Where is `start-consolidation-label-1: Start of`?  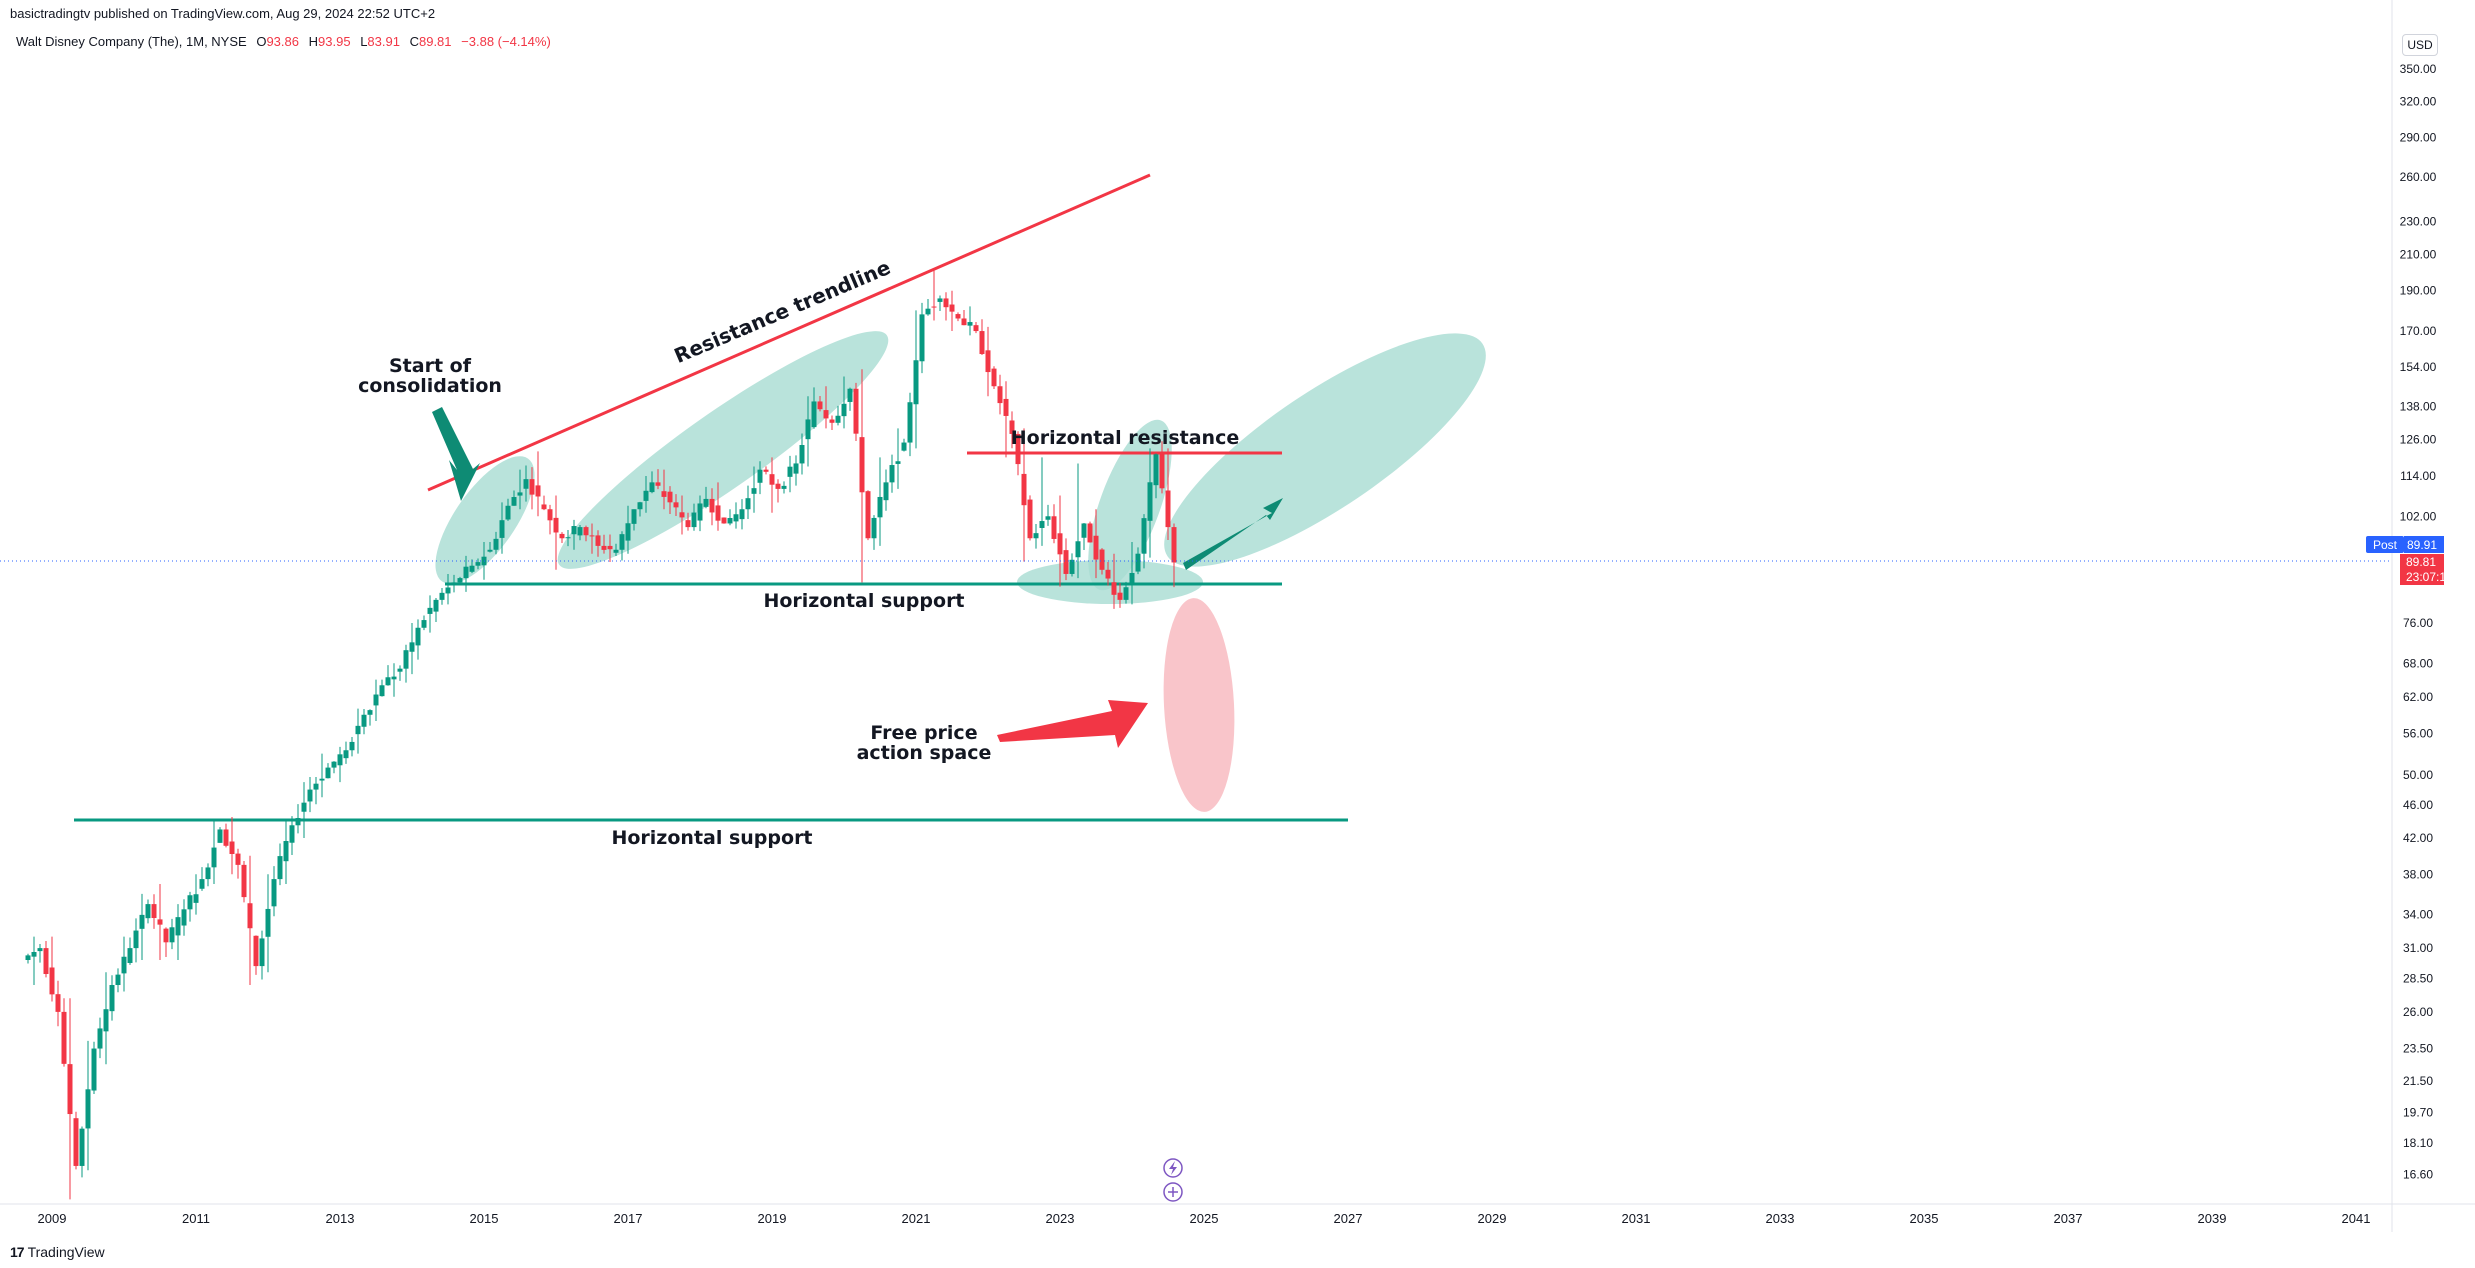 start-consolidation-label-1: Start of is located at coordinates (430, 366).